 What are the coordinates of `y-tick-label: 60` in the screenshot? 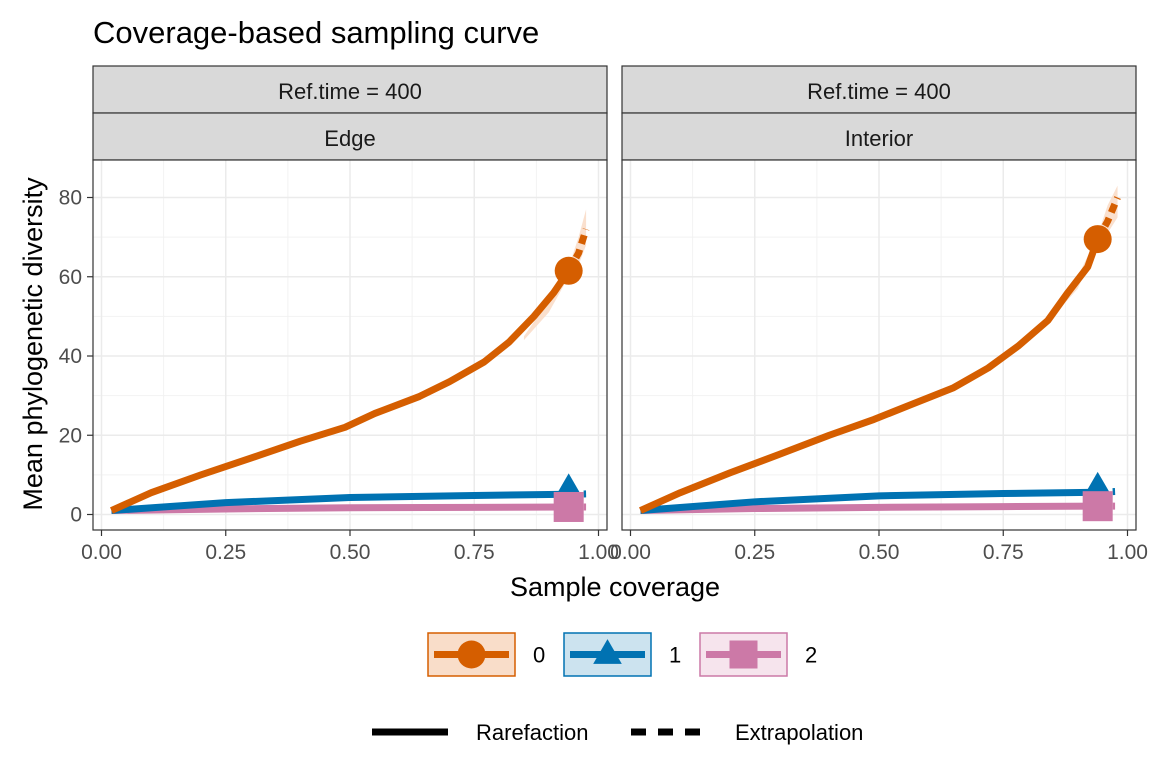 It's located at (70, 277).